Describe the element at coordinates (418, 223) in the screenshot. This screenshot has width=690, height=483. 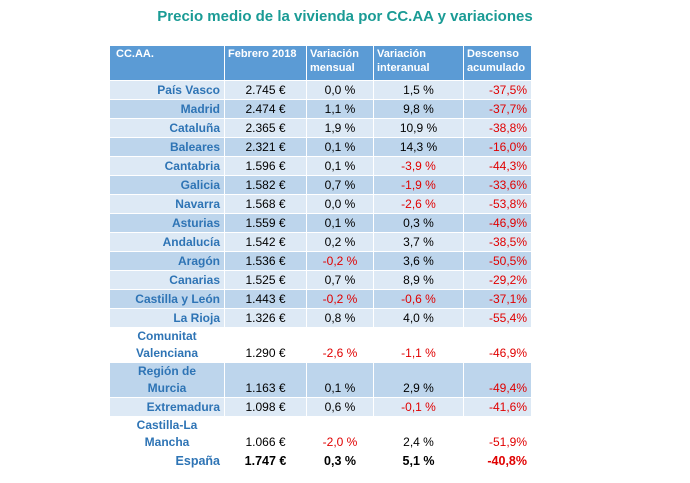
I see `annual-cell: 0,3 %` at that location.